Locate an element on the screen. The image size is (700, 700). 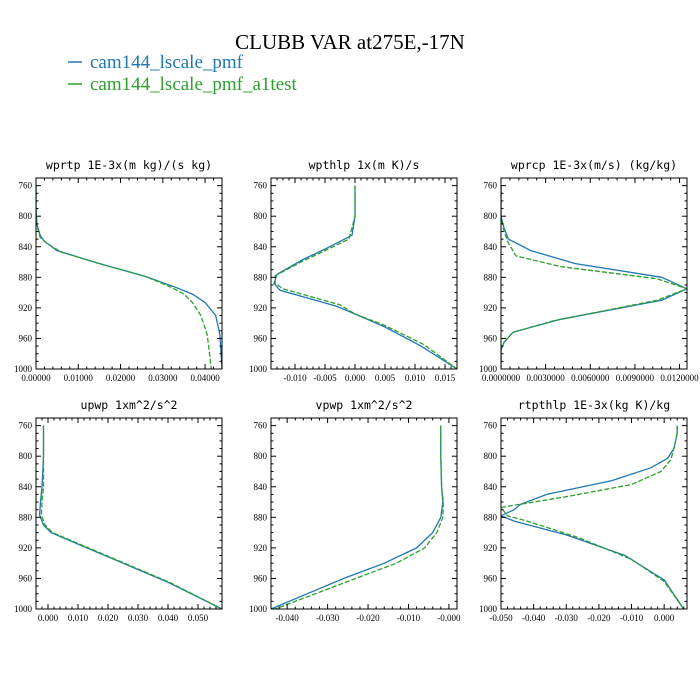
x-tick-label: 0.0060000 is located at coordinates (590, 378).